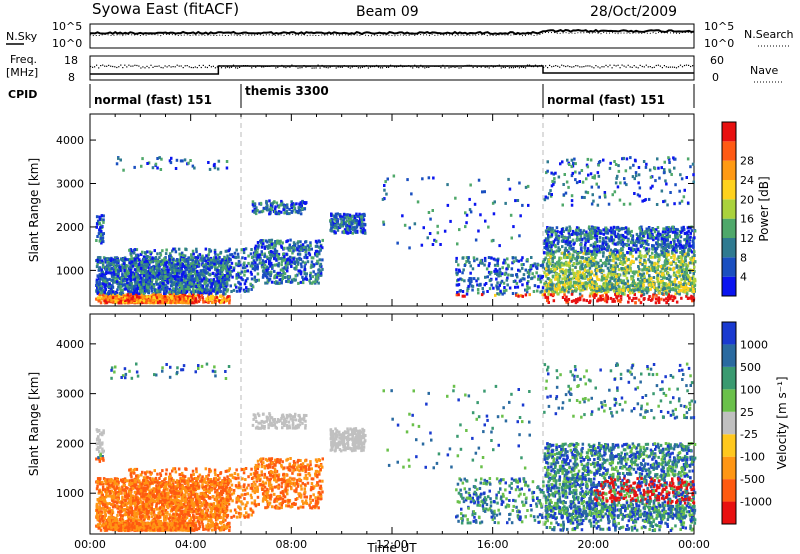 The image size is (800, 554). What do you see at coordinates (70, 394) in the screenshot?
I see `y-tick-label: 3000` at bounding box center [70, 394].